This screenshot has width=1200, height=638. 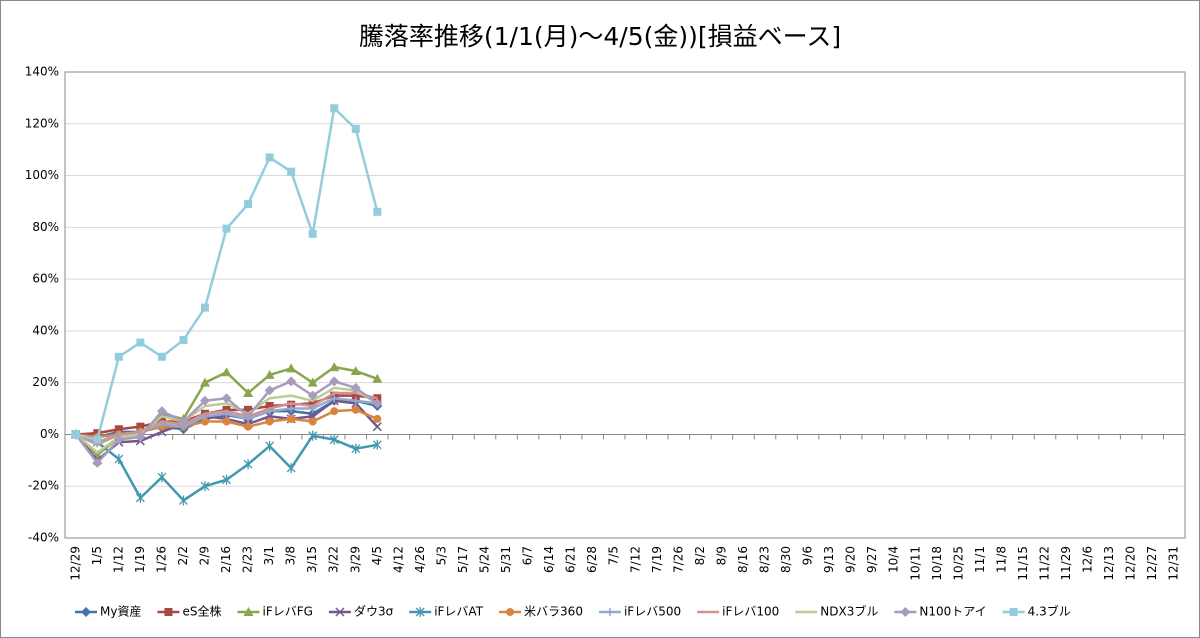 What do you see at coordinates (291, 555) in the screenshot?
I see `x-tick-label: 3/8` at bounding box center [291, 555].